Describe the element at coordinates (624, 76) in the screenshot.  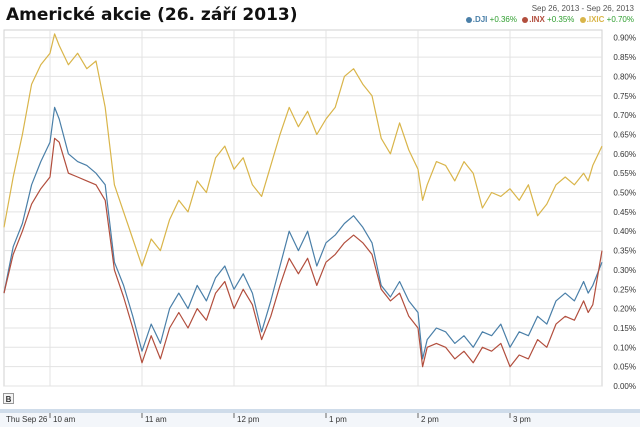
I see `y-tick-label: 0.80%` at that location.